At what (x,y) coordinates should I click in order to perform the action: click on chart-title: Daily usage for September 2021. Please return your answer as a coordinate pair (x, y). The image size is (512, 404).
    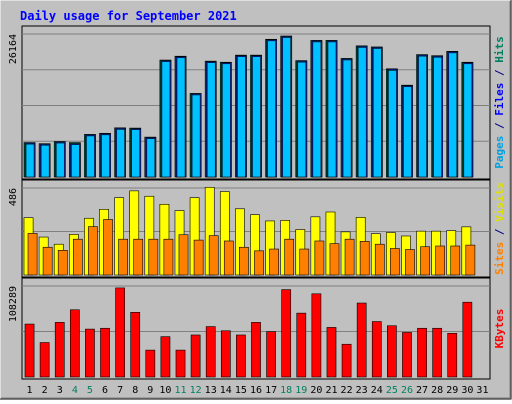
    Looking at the image, I should click on (128, 16).